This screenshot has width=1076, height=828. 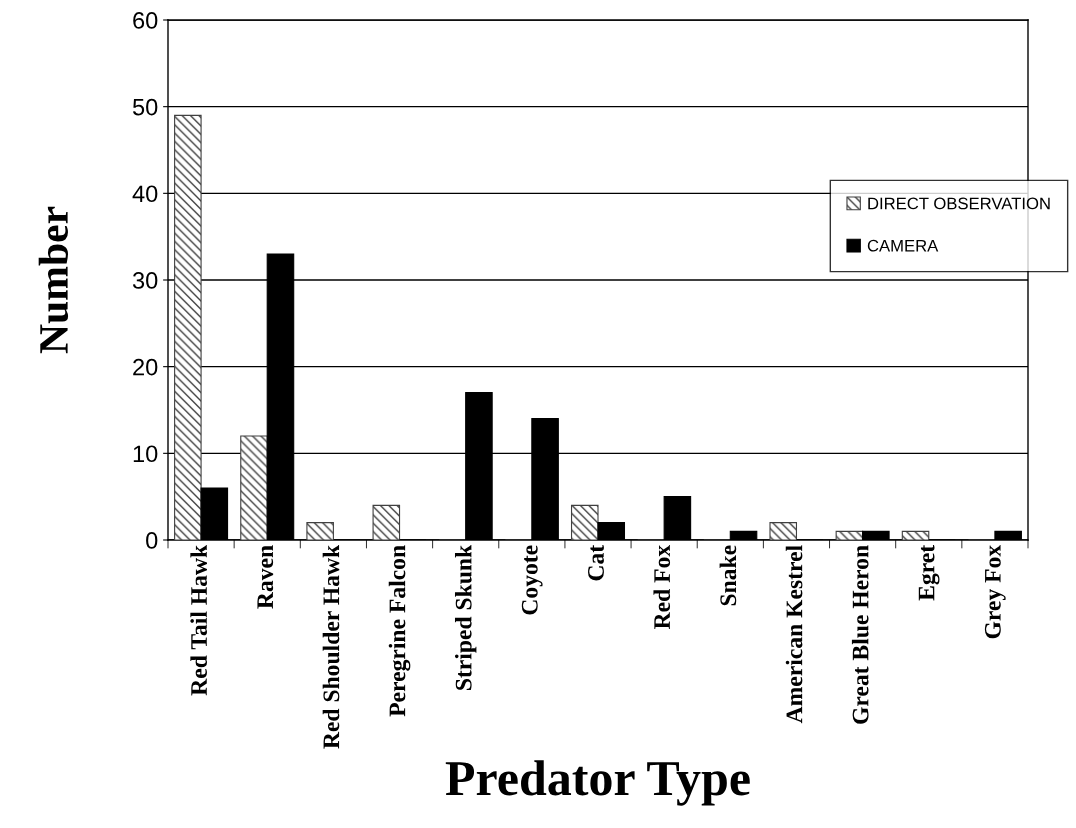 I want to click on x-axis-title: Predator Type, so click(x=597, y=783).